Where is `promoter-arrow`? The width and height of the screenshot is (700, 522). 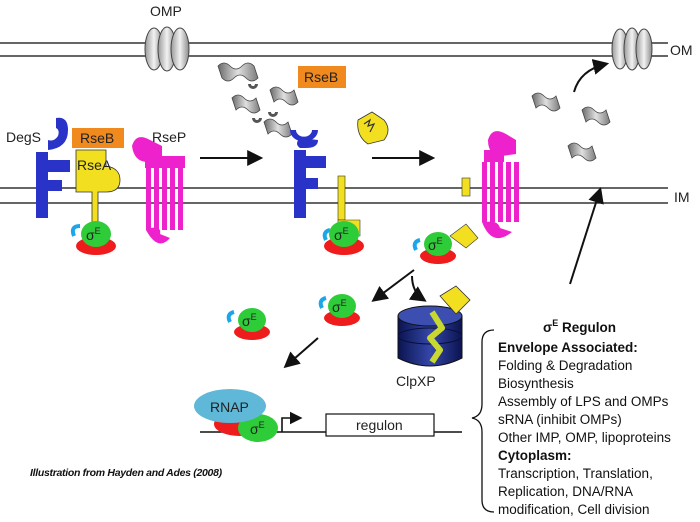 promoter-arrow is located at coordinates (292, 421).